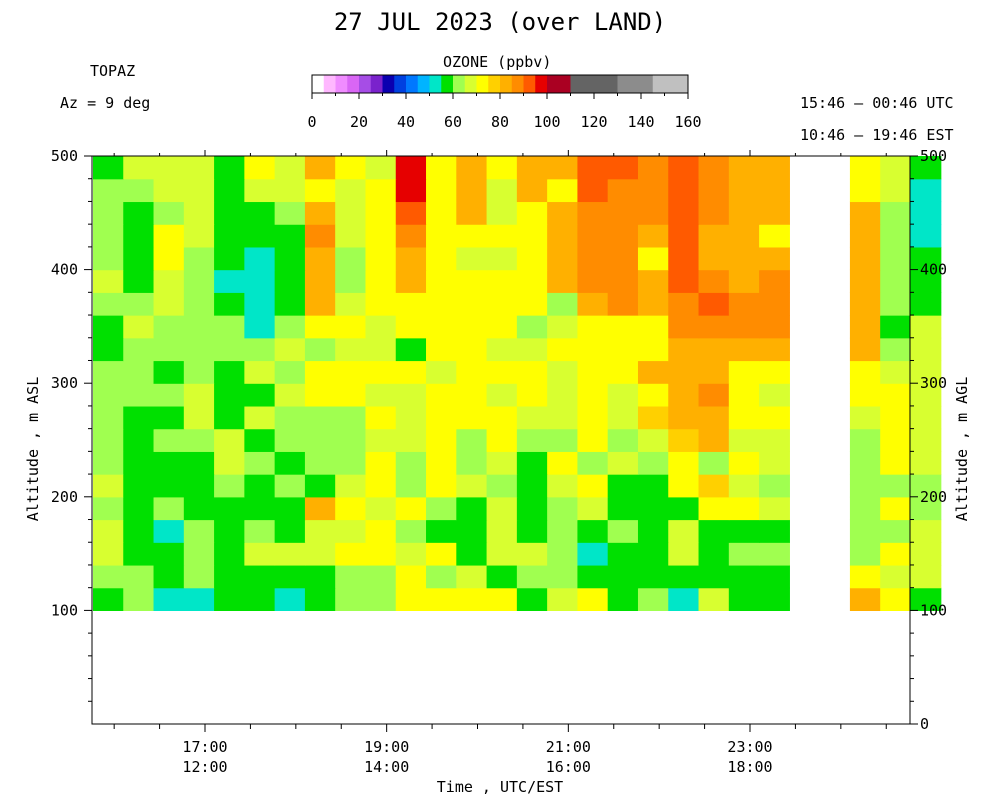 This screenshot has height=800, width=1000. Describe the element at coordinates (687, 122) in the screenshot. I see `colorbar-tick-label: 160` at that location.